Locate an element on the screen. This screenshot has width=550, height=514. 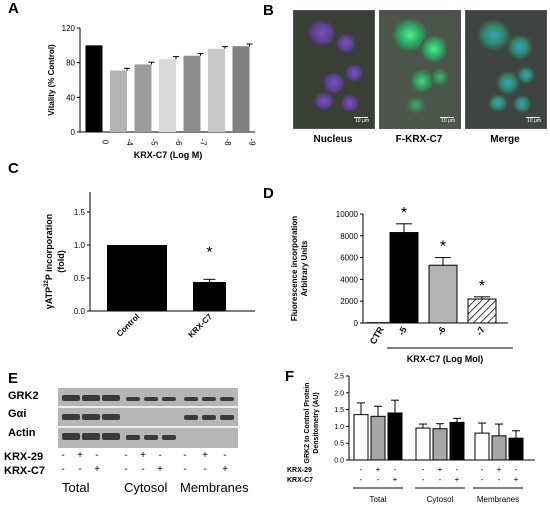
y-tick-label: 0.0 is located at coordinates (339, 461).